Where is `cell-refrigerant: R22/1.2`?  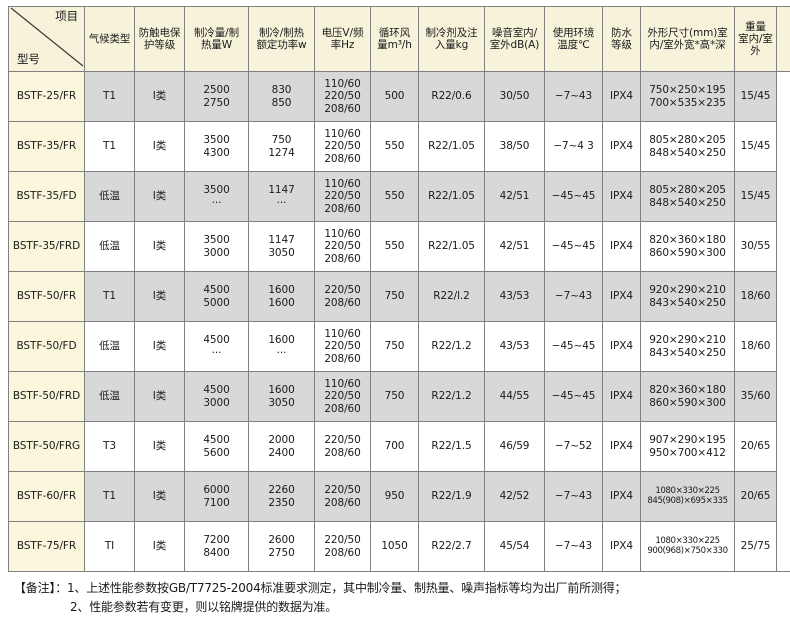
cell-refrigerant: R22/1.2 is located at coordinates (451, 396).